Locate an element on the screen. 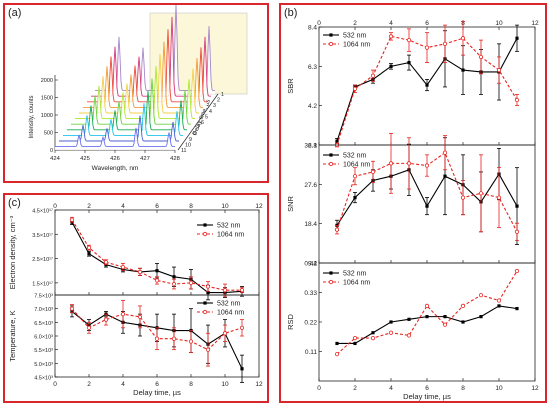 The height and width of the screenshot is (406, 550). x-tick-label: 424 is located at coordinates (55, 159).